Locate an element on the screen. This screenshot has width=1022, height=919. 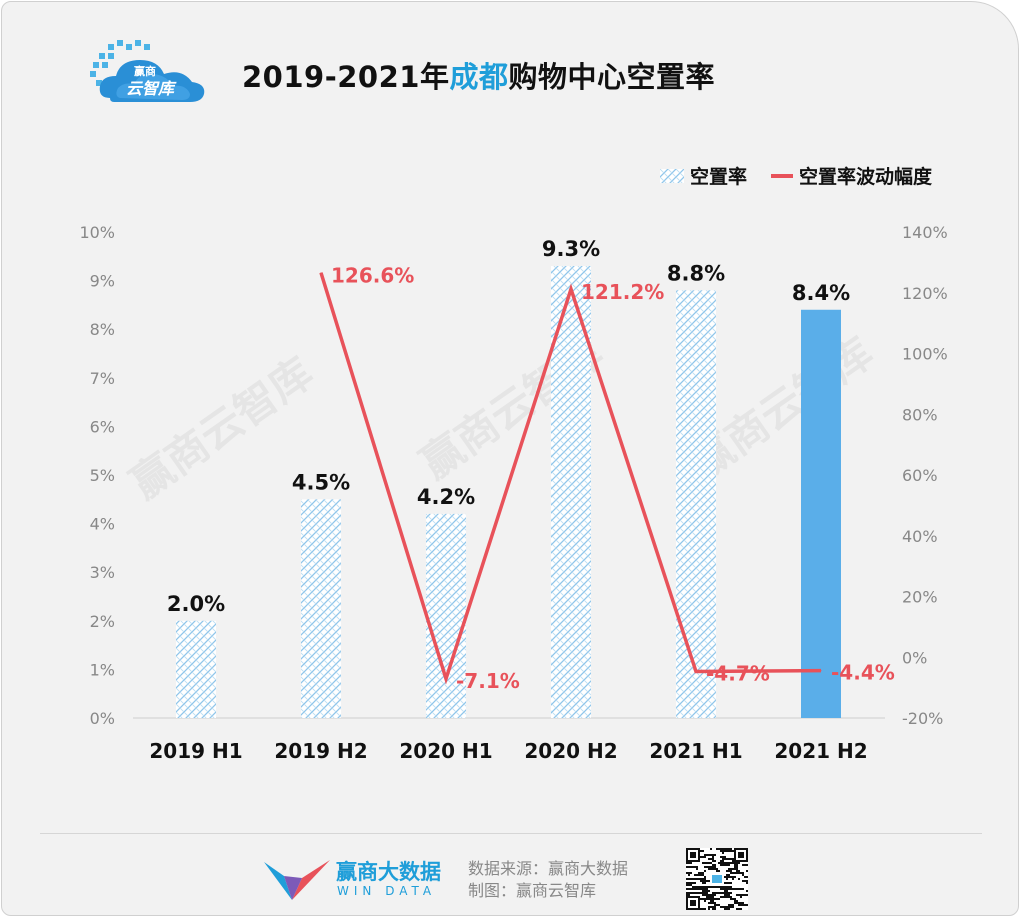
source-text: 数据来源：赢商大数据 is located at coordinates (548, 868).